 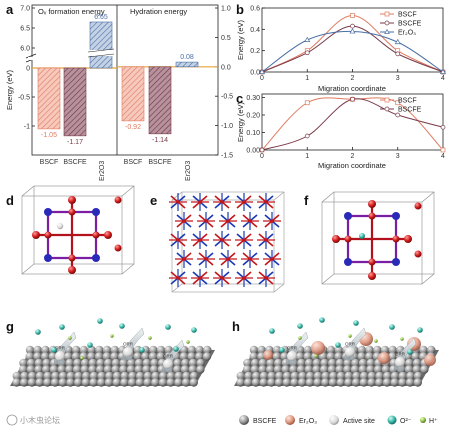 What do you see at coordinates (345, 127) in the screenshot?
I see `axis-ticks: 0 1 2 3 4 0.00 0.10 0.20 0.30` at bounding box center [345, 127].